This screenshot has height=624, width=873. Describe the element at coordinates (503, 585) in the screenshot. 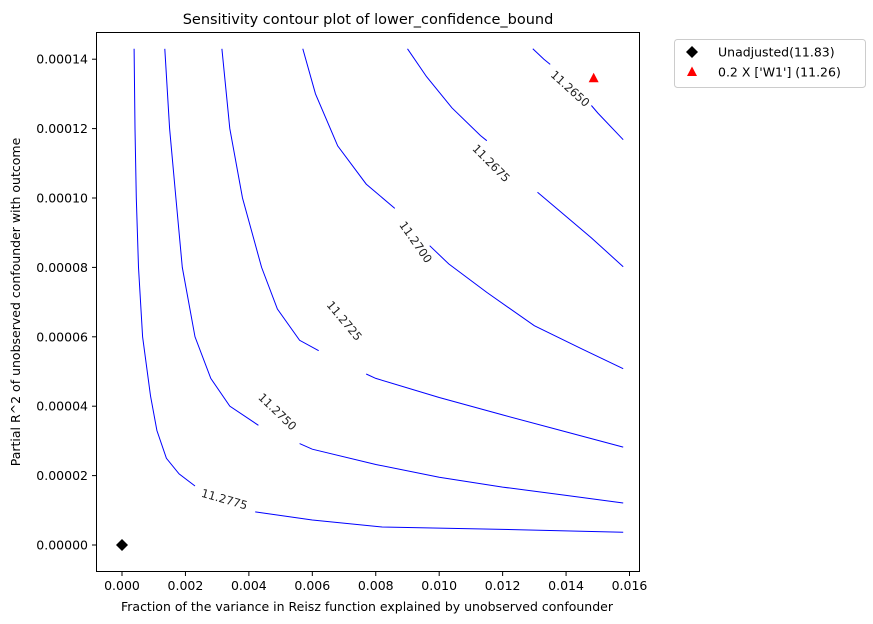

I see `x-tick-label: 0.012` at that location.